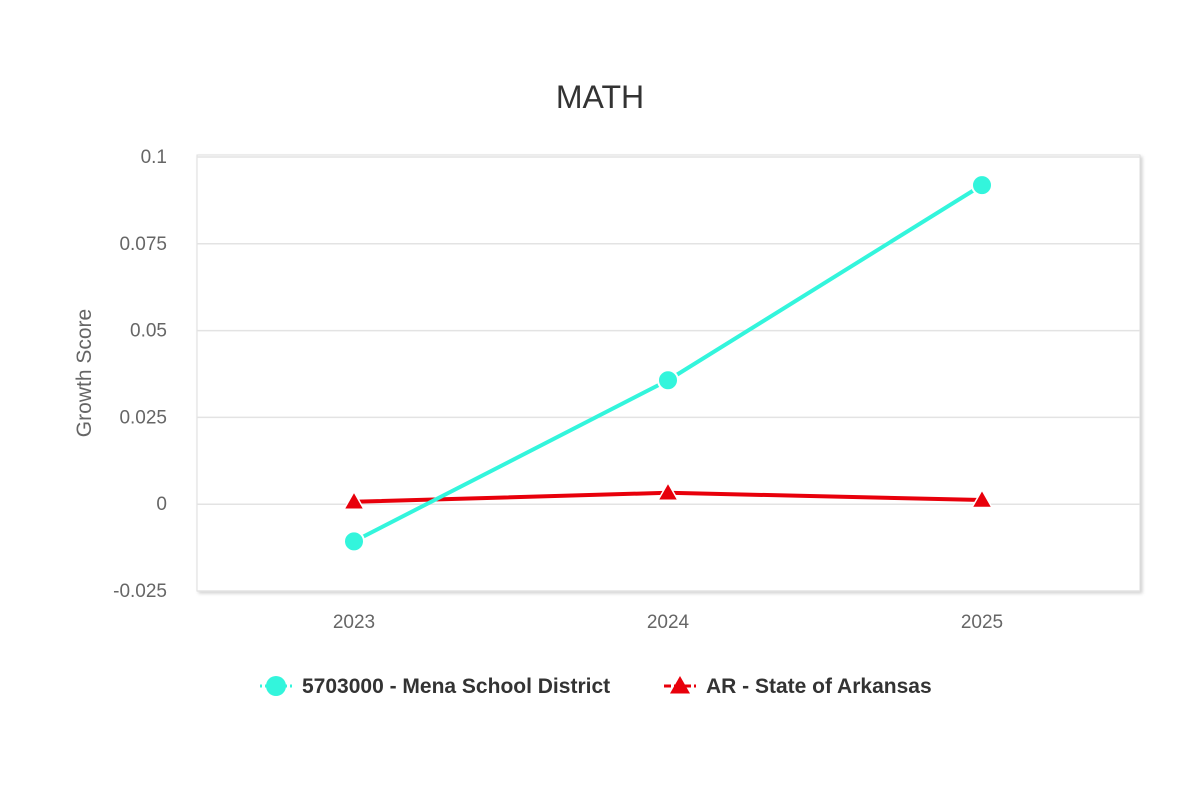  I want to click on x-axis-ticks: 2023 2024 2025, so click(668, 622).